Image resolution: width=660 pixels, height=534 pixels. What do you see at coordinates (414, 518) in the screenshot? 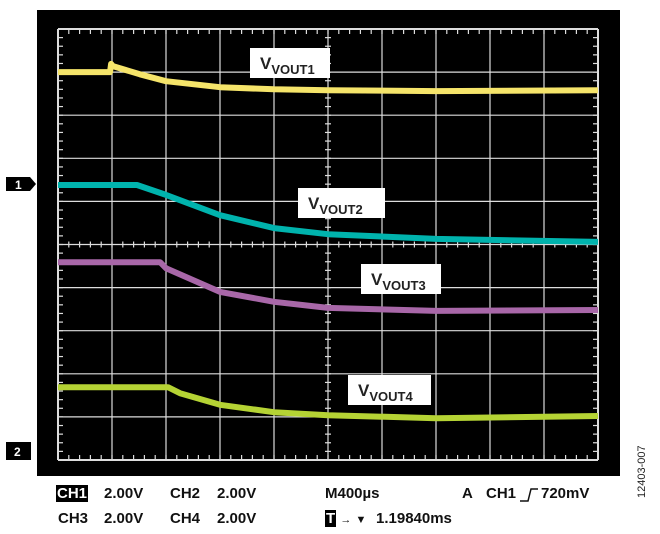
I see `trigger-delay: 1.19840ms` at bounding box center [414, 518].